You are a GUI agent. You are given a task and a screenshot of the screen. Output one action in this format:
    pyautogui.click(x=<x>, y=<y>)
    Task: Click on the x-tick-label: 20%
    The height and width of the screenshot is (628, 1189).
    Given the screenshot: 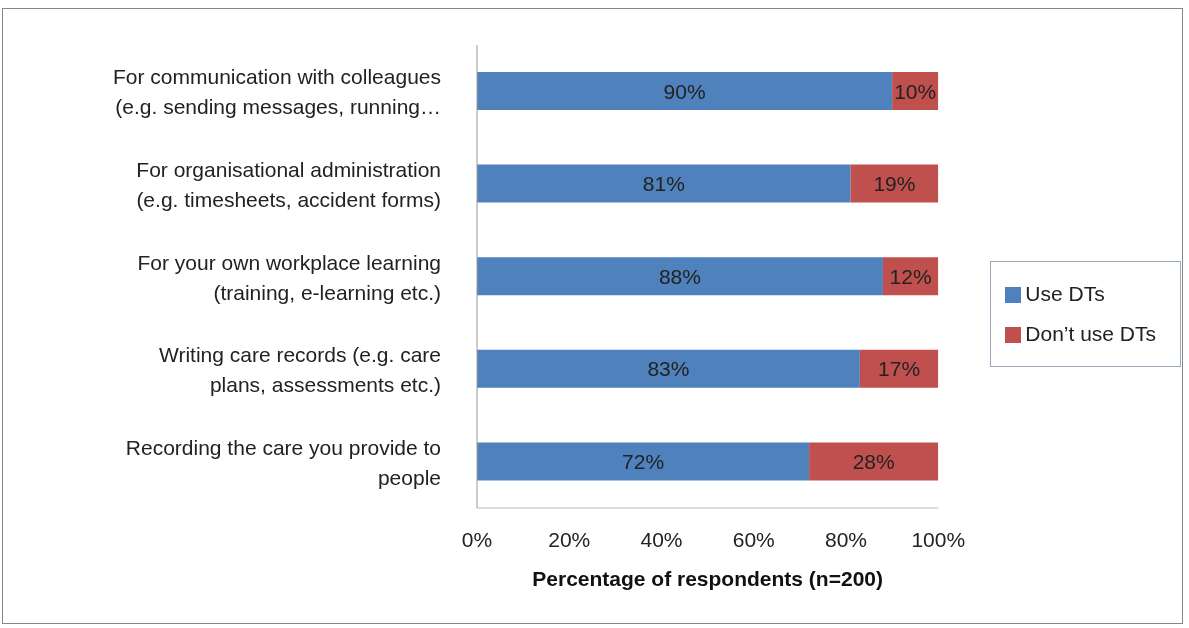 What is the action you would take?
    pyautogui.click(x=569, y=539)
    